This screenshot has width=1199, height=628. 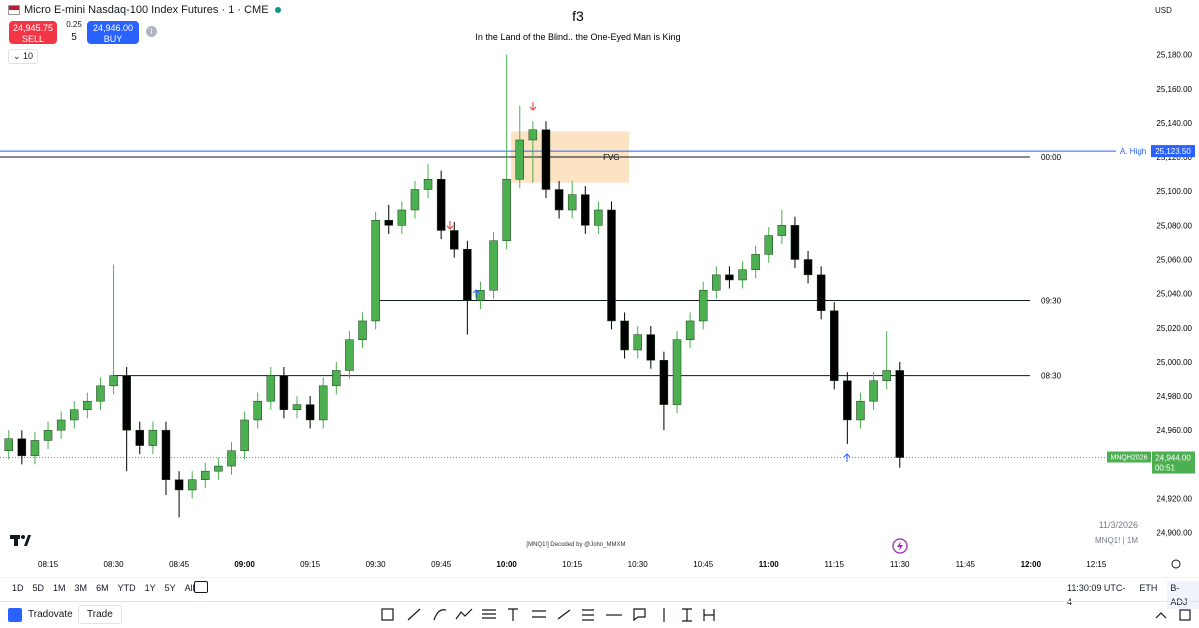 What do you see at coordinates (277, 10) in the screenshot?
I see `status-dot` at bounding box center [277, 10].